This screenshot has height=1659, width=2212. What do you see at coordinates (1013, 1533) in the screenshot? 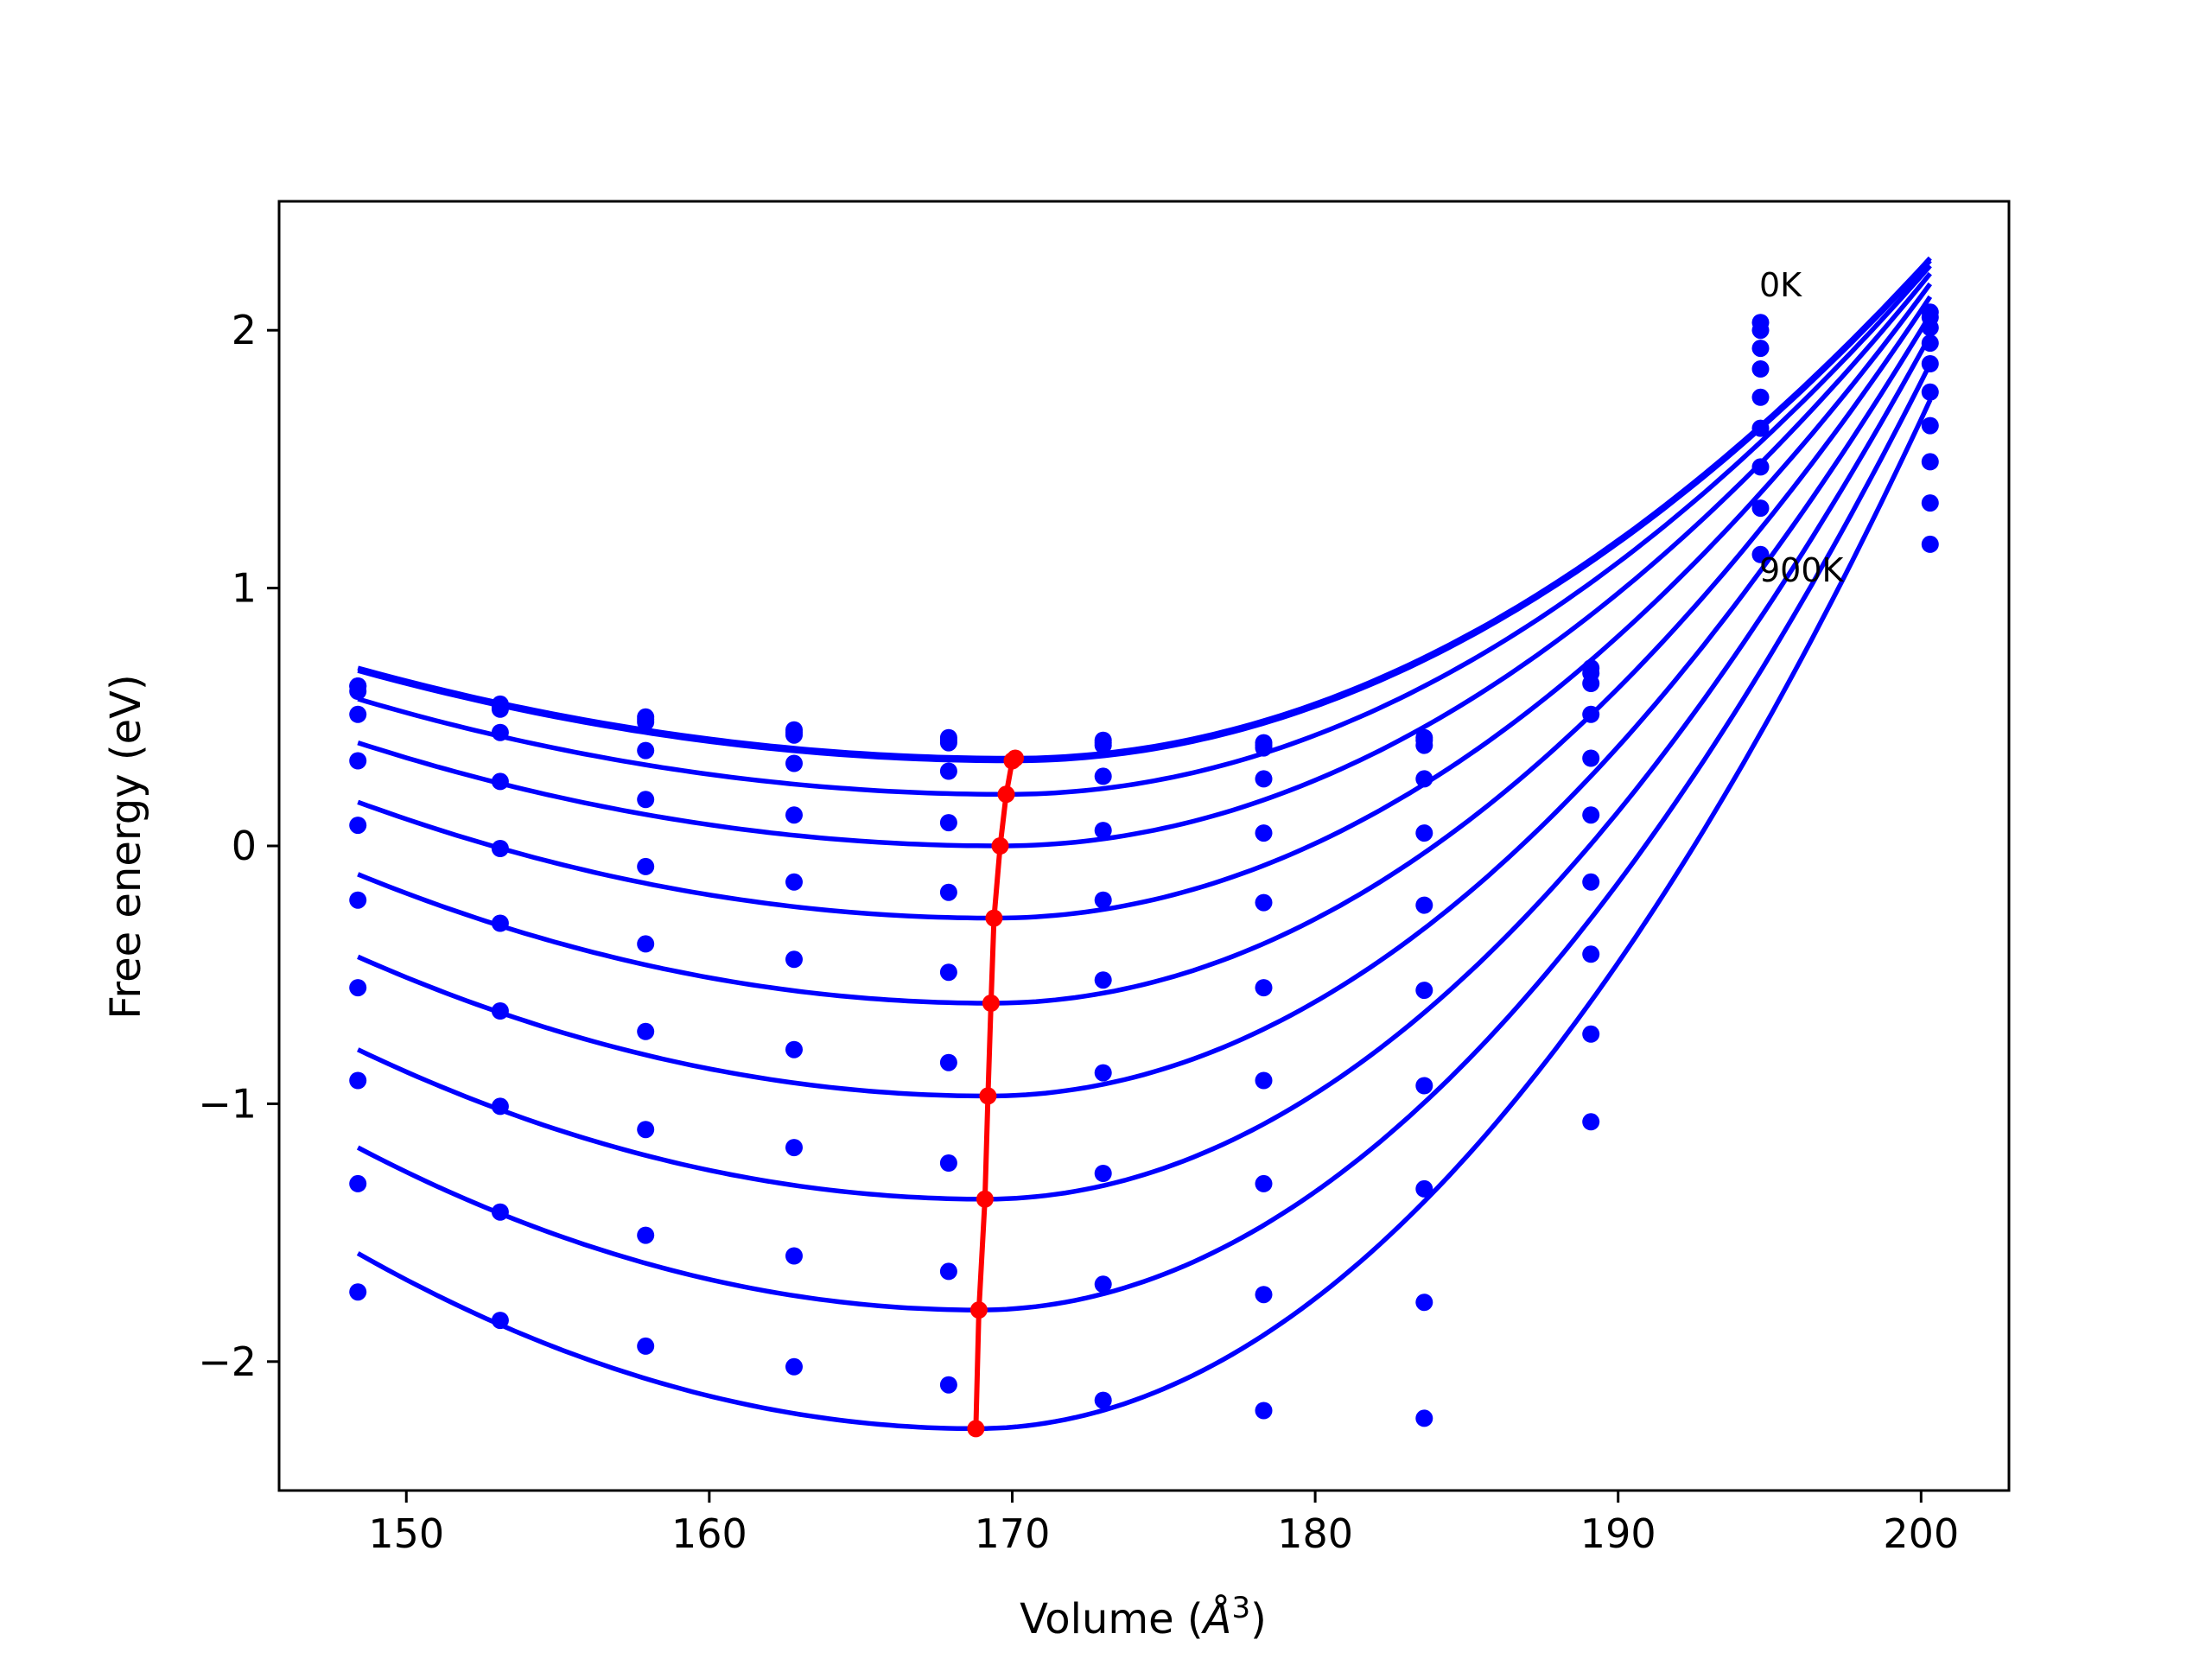
I see `x-tick-label-170: 170` at bounding box center [1013, 1533].